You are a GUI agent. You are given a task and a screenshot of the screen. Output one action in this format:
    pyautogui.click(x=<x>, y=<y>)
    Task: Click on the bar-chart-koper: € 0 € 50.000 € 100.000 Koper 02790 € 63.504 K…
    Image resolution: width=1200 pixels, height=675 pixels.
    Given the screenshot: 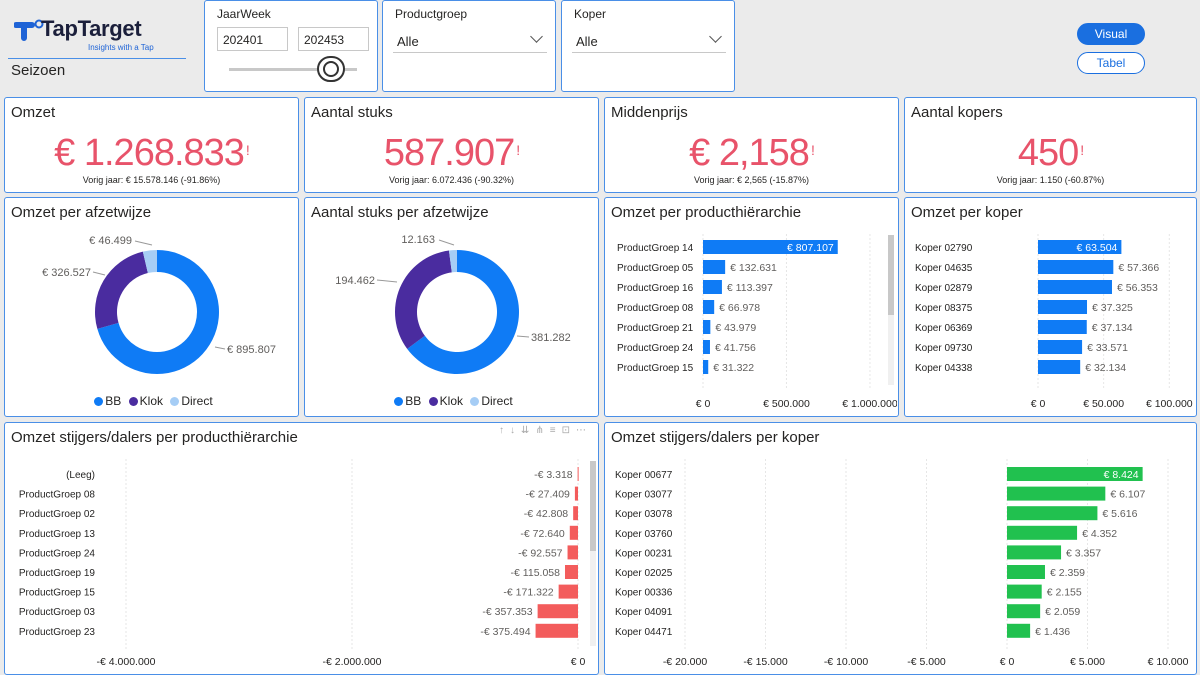 What is the action you would take?
    pyautogui.click(x=1050, y=319)
    